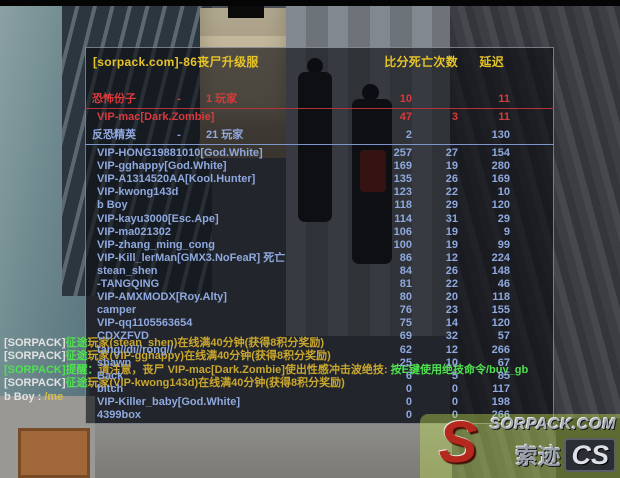  What do you see at coordinates (216, 383) in the screenshot?
I see `chat-segment: 玩家(VIP-kwong143d)在线满40分钟(获得8积分奖励)` at bounding box center [216, 383].